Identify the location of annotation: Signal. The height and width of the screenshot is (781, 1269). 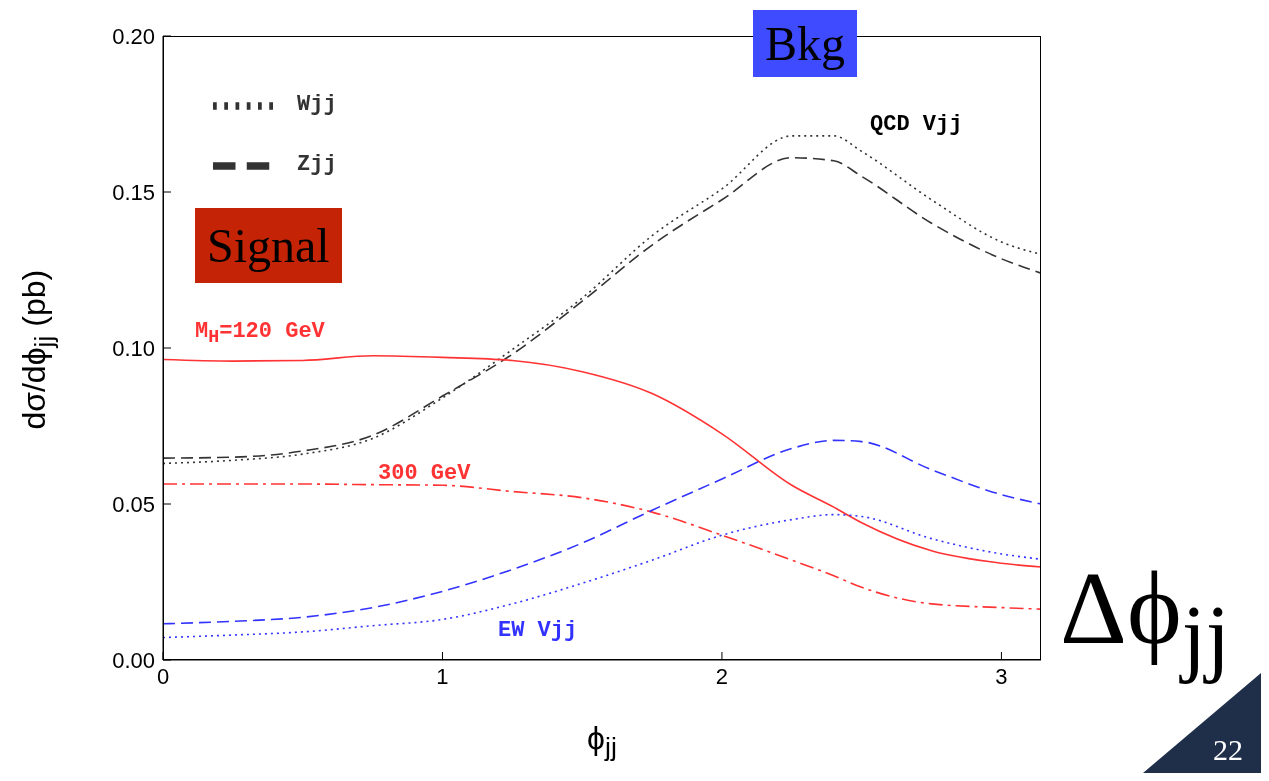
(268, 245).